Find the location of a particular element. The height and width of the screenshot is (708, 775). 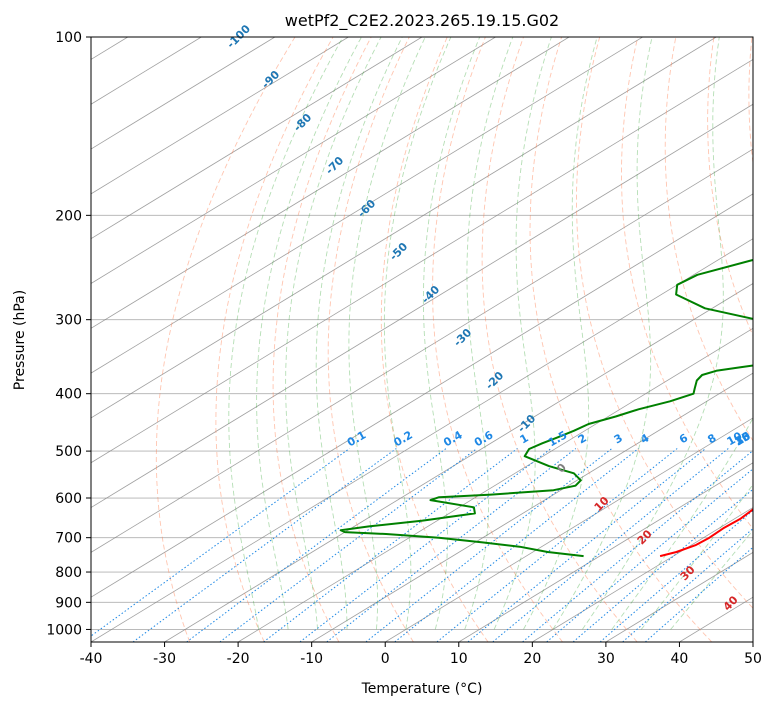

x-tick-label: 20 is located at coordinates (532, 659).